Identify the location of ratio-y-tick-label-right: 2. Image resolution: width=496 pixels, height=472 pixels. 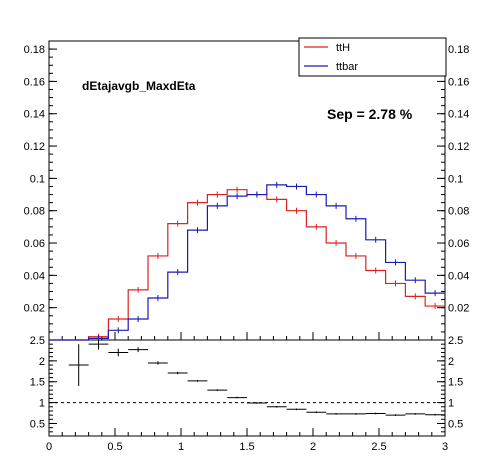
(451, 362).